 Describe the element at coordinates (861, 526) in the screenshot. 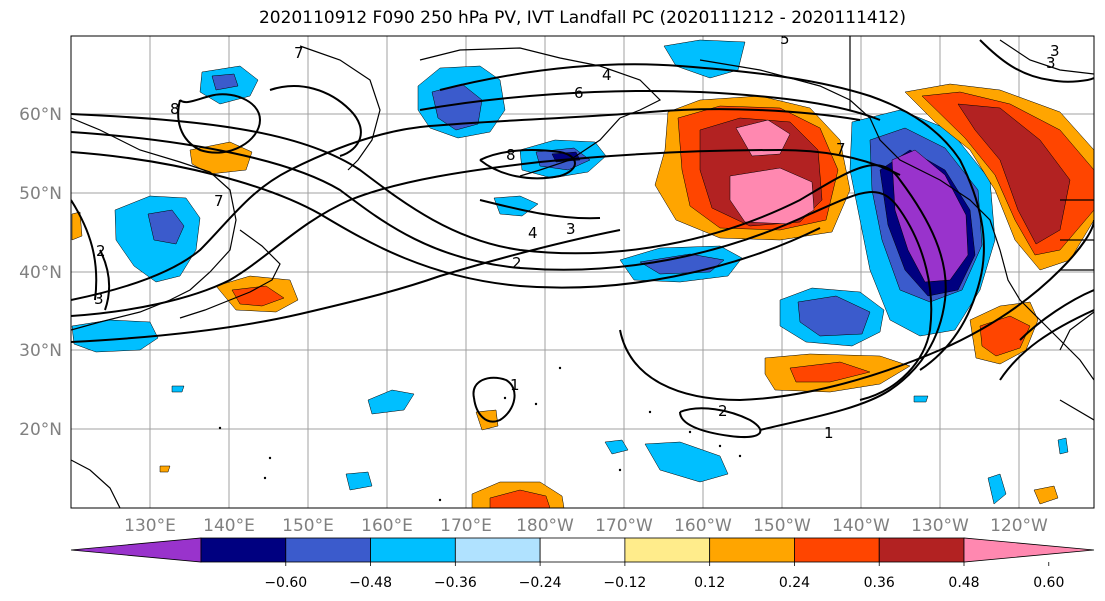

I see `lon-tick-label: 140°W` at that location.